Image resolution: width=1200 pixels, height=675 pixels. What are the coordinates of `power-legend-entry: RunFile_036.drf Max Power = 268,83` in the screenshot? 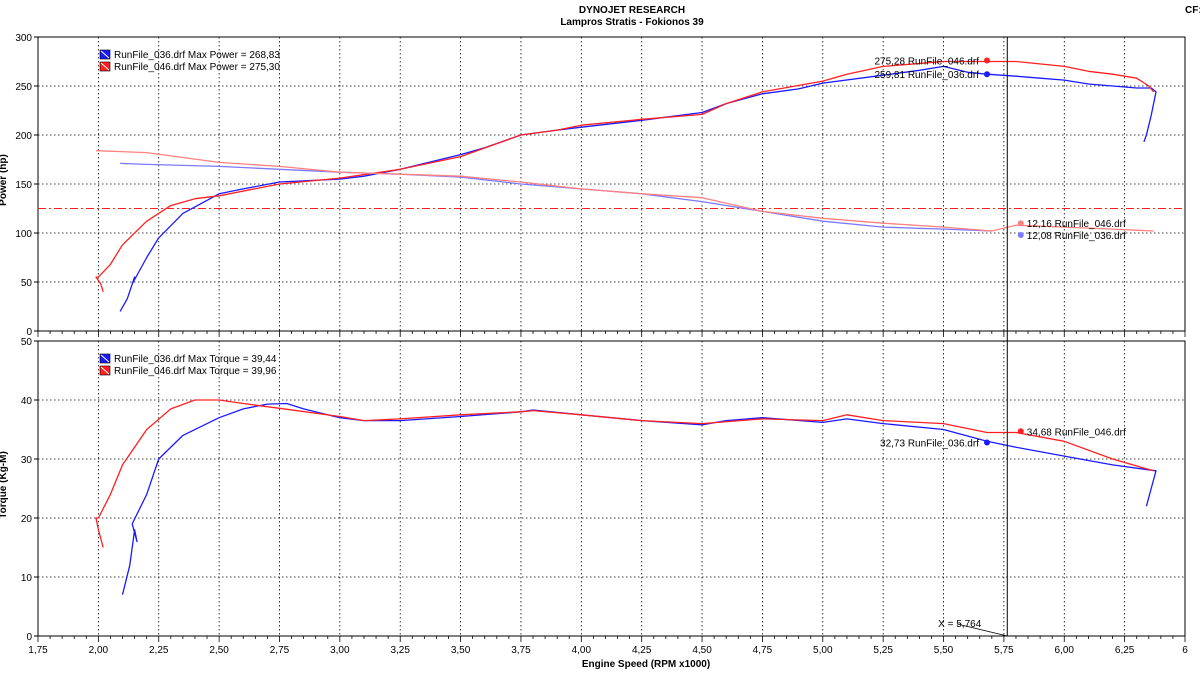 It's located at (197, 55).